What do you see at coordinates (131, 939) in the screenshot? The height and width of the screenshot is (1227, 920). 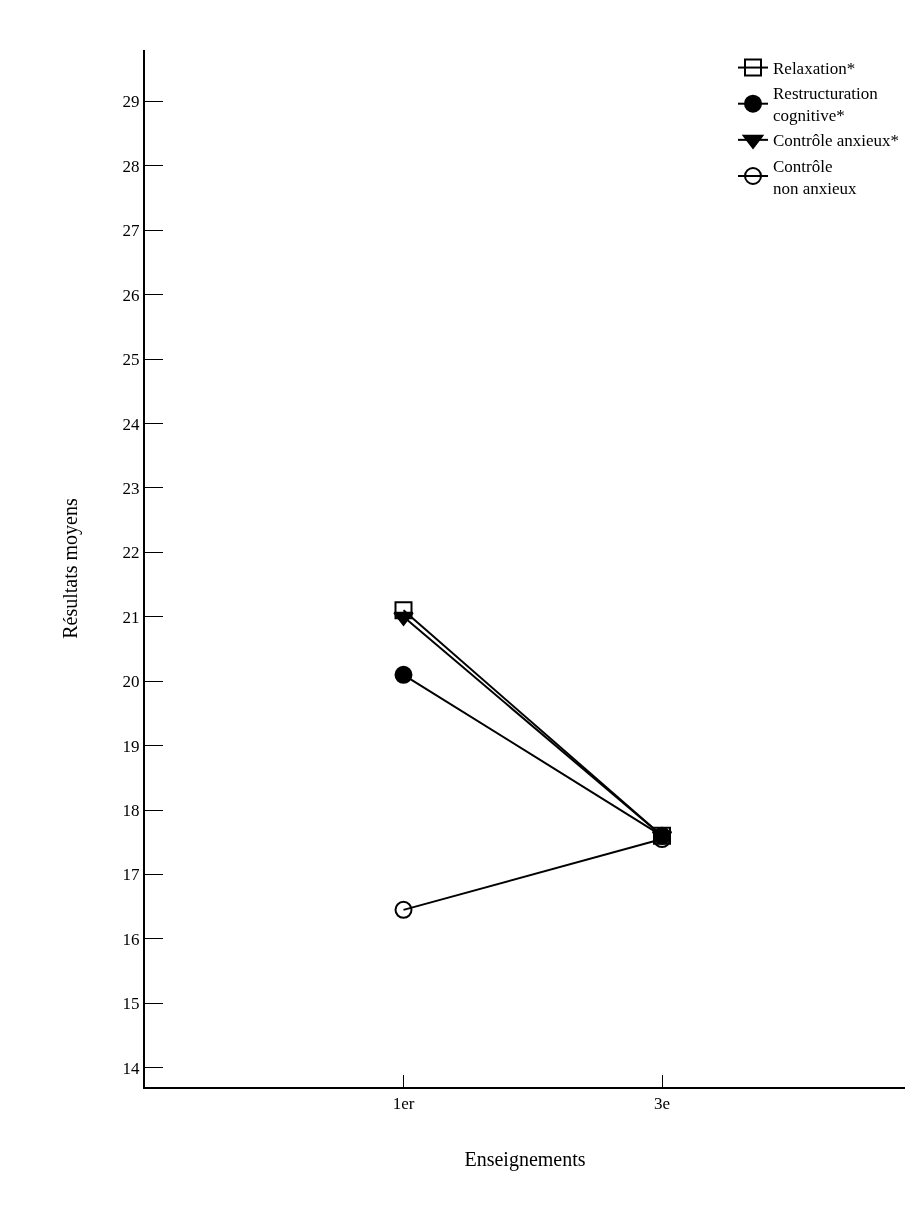 I see `y-tick-label: 16` at bounding box center [131, 939].